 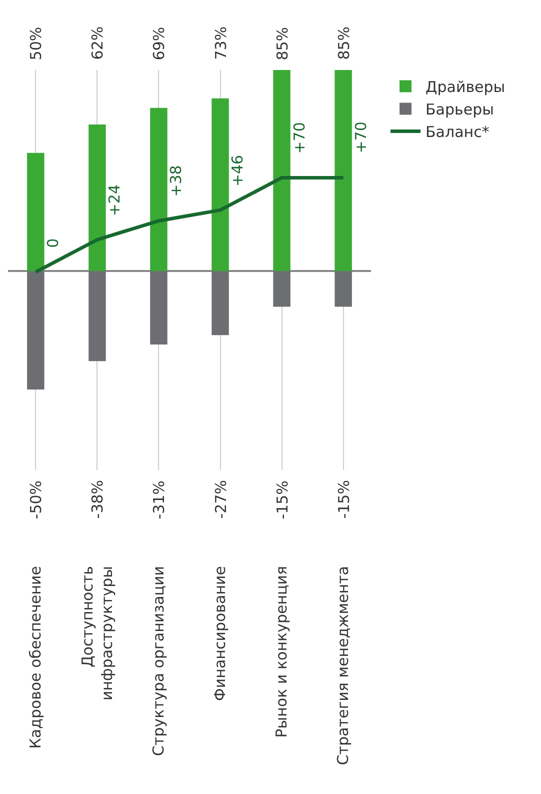 I want to click on x-tick-label: Стратегия менеджмента, so click(x=343, y=666).